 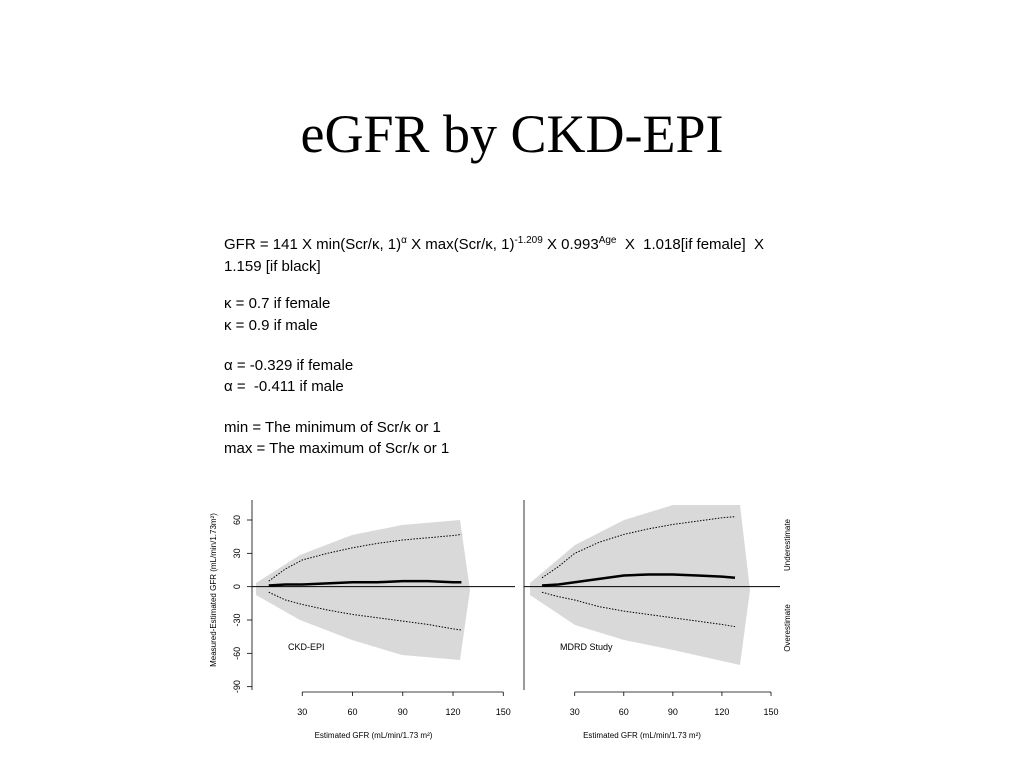 I want to click on definition: κ = 0.7 if female, so click(x=277, y=303).